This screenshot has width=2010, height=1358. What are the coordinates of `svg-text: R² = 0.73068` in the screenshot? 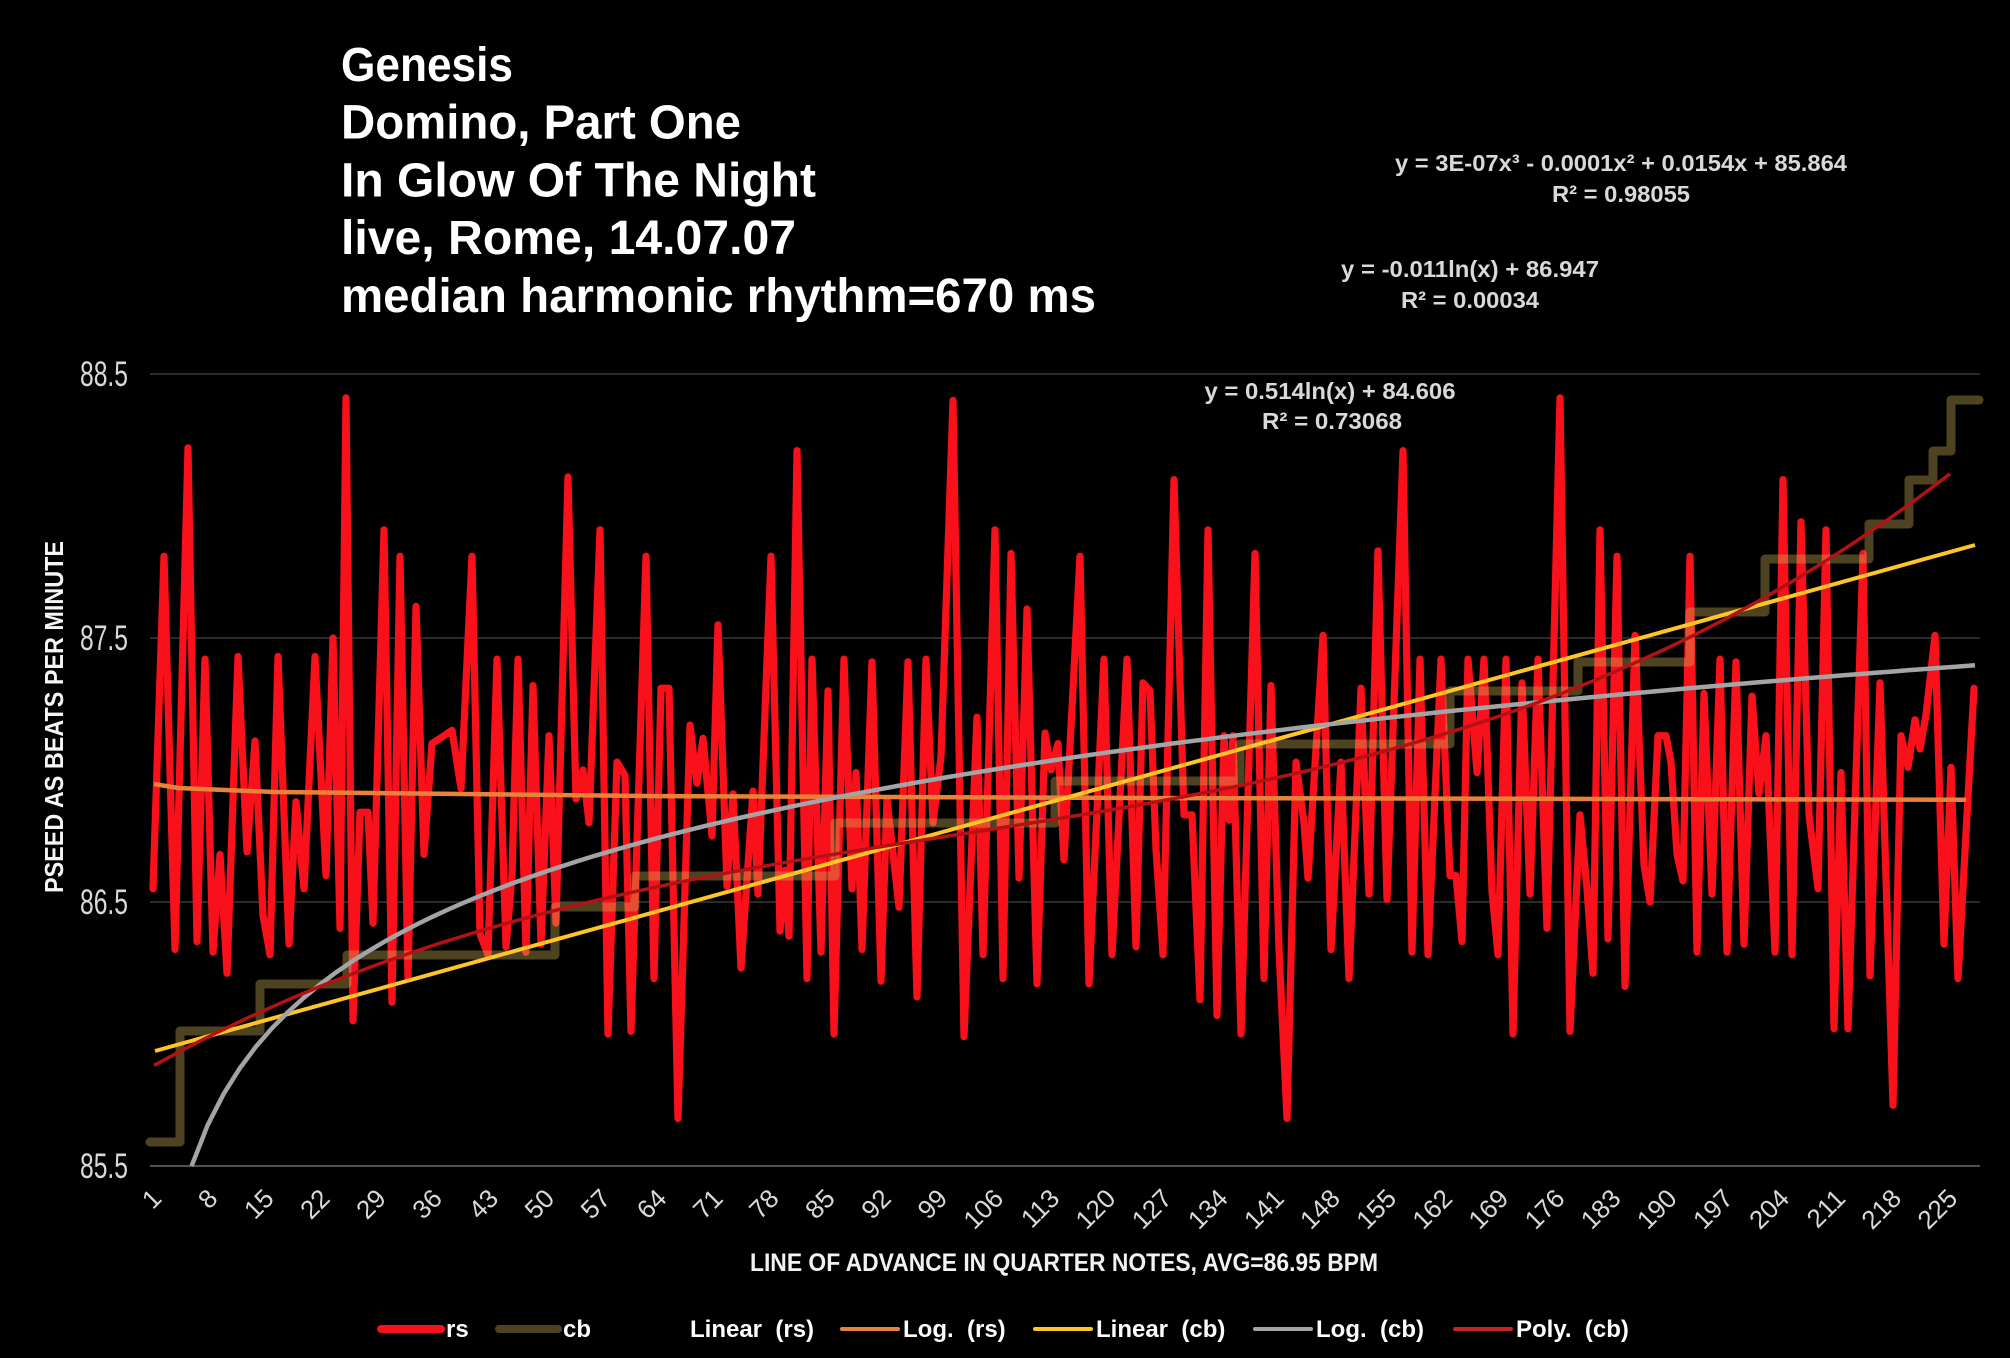 It's located at (1332, 421).